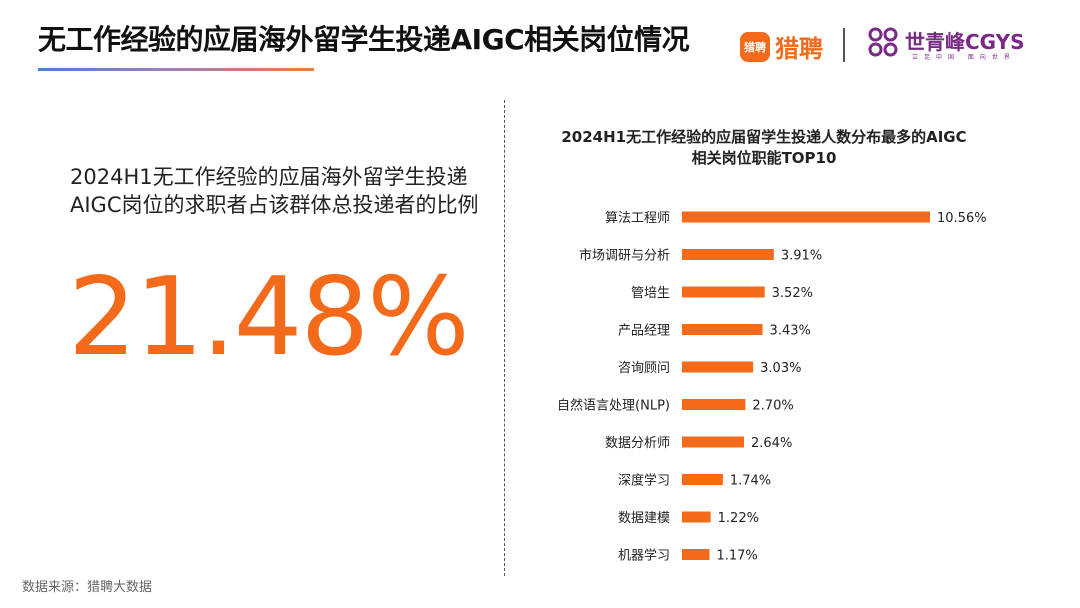  Describe the element at coordinates (644, 481) in the screenshot. I see `category-label: 深度学习` at that location.